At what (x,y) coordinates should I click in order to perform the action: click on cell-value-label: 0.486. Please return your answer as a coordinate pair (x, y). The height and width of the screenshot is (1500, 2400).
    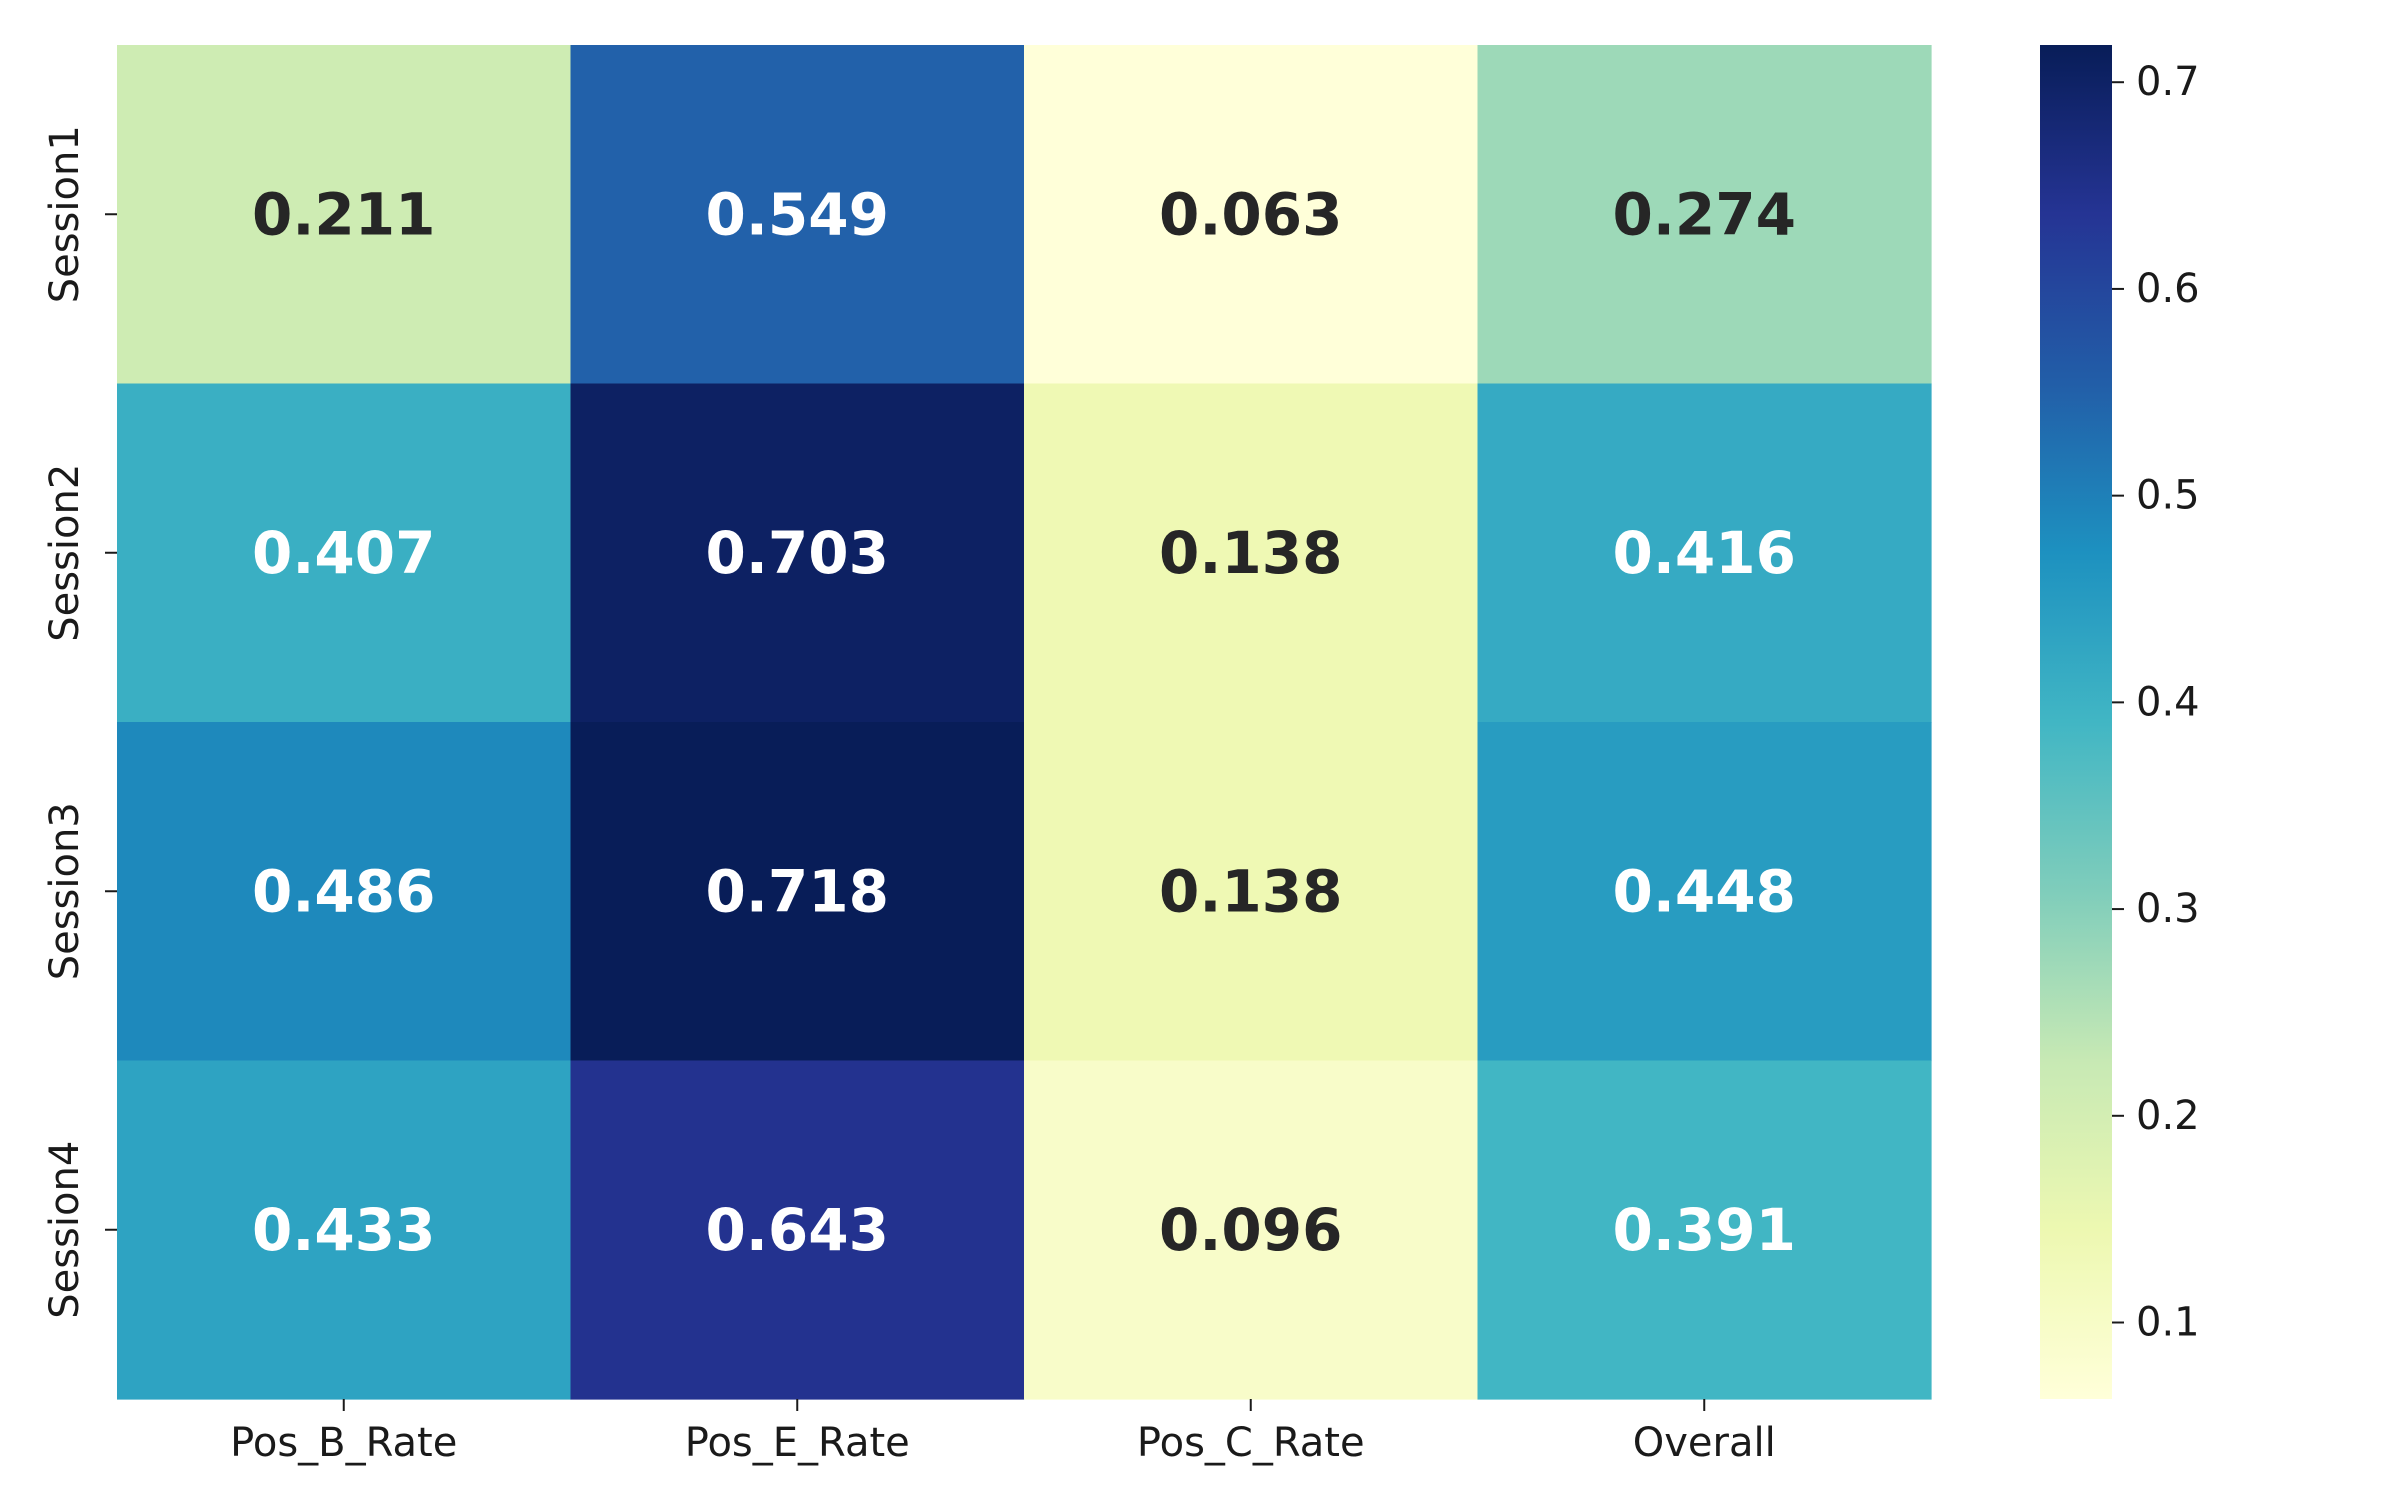
    Looking at the image, I should click on (343, 891).